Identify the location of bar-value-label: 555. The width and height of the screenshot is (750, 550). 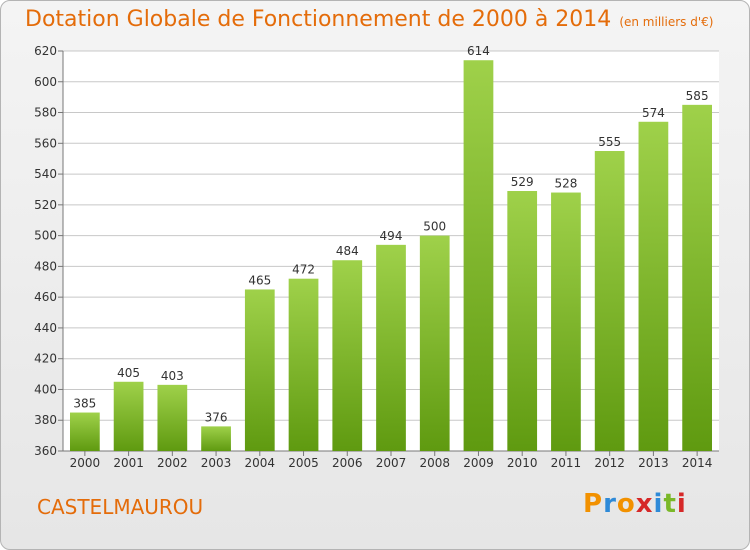
(609, 142).